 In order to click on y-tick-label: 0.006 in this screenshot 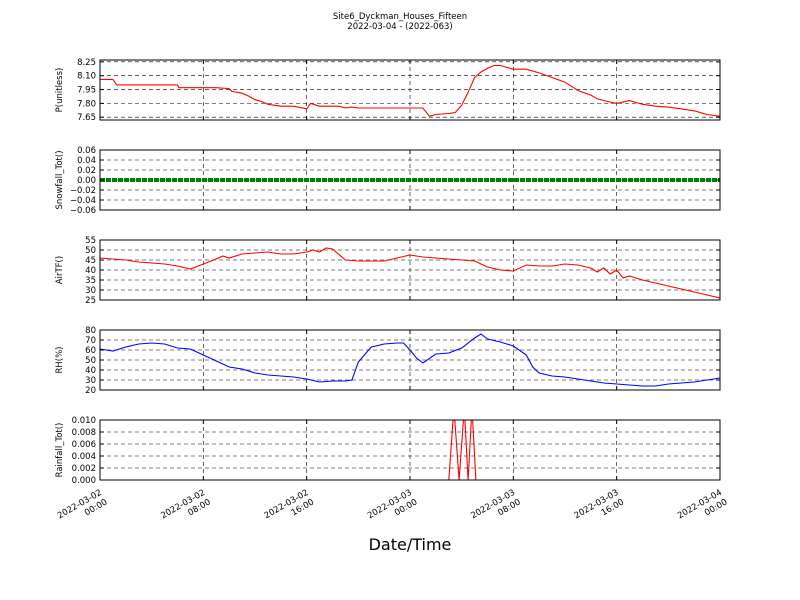, I will do `click(84, 445)`.